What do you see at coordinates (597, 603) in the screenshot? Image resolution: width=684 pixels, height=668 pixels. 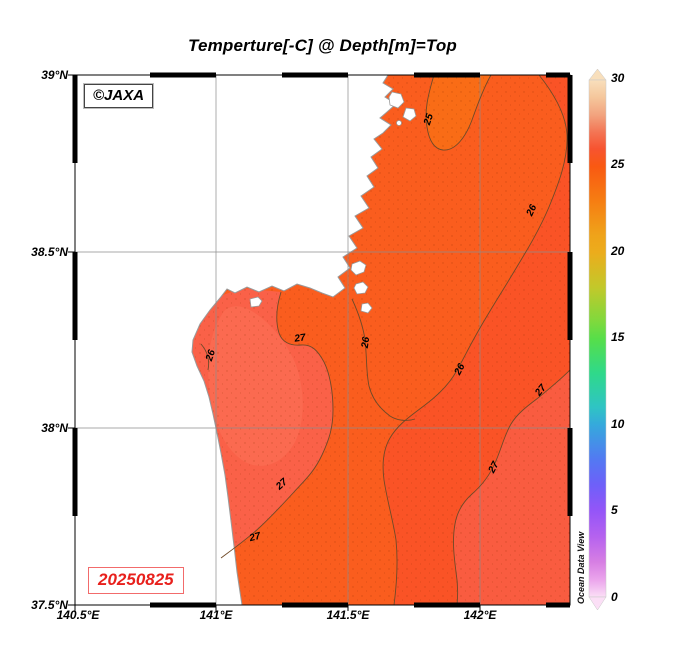 I see `colorbar-arrow-bottom` at bounding box center [597, 603].